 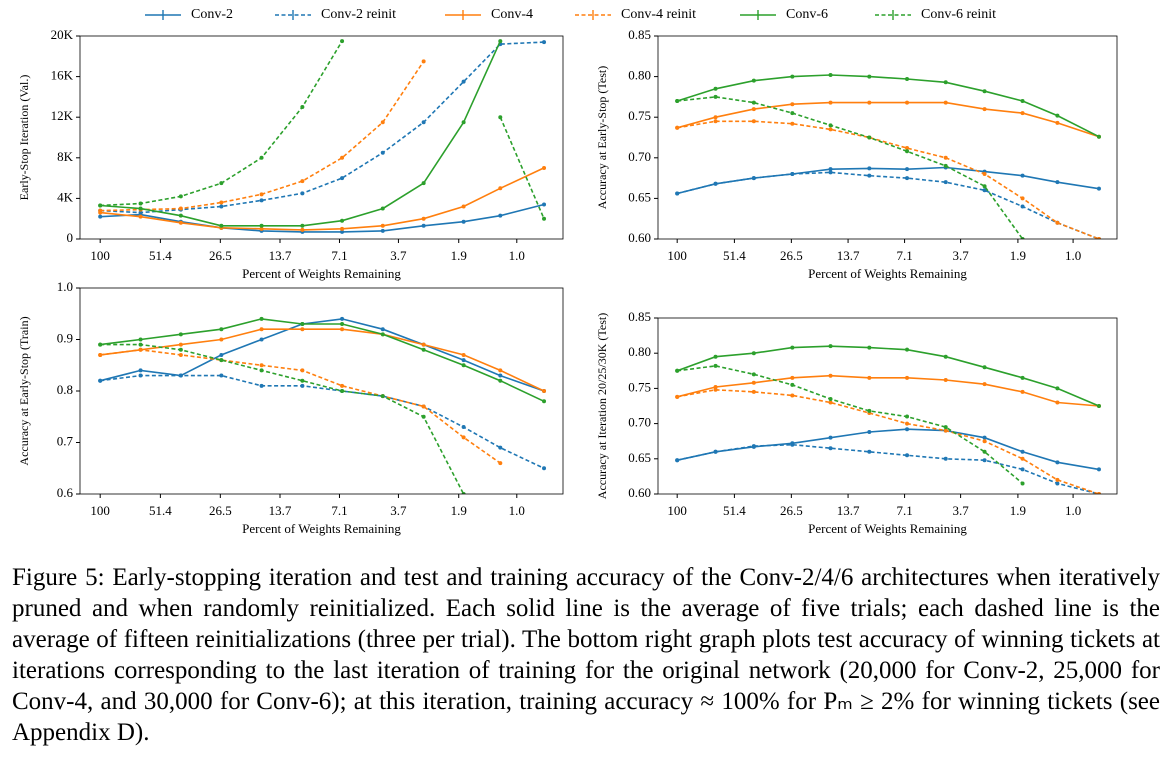 I want to click on y-tick-label: 0.65, so click(x=639, y=196).